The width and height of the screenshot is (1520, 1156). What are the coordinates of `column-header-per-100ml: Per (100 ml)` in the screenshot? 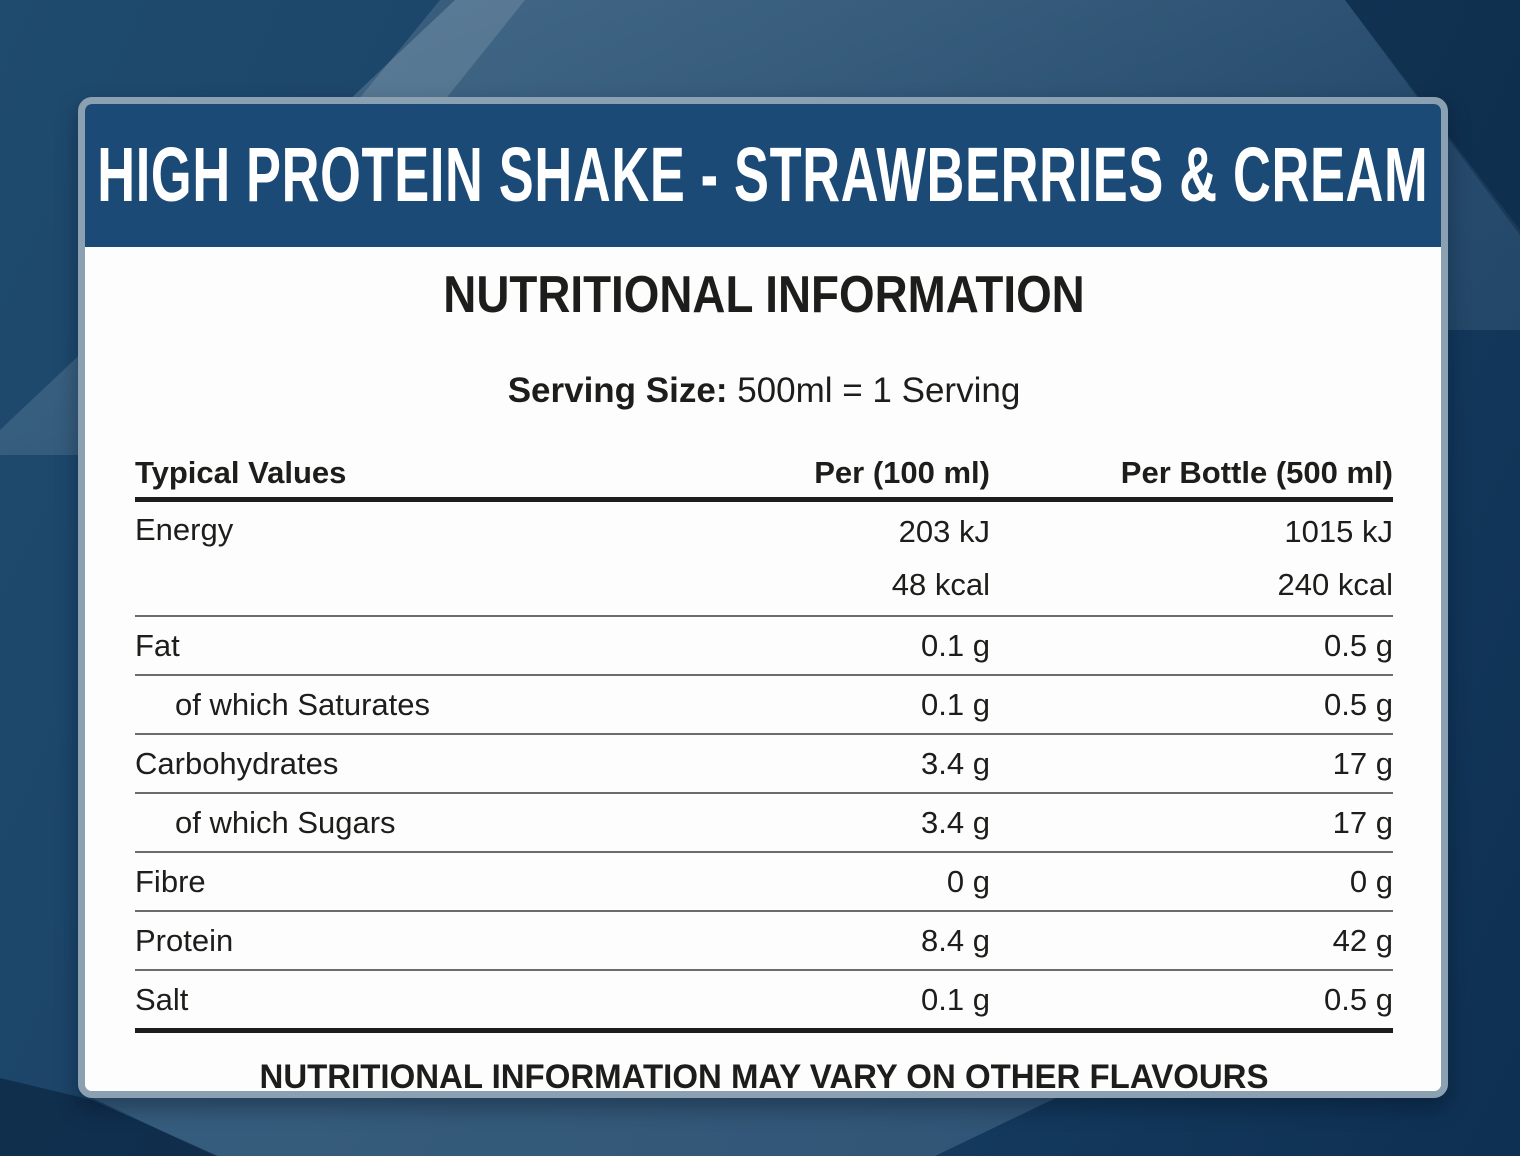 It's located at (902, 472).